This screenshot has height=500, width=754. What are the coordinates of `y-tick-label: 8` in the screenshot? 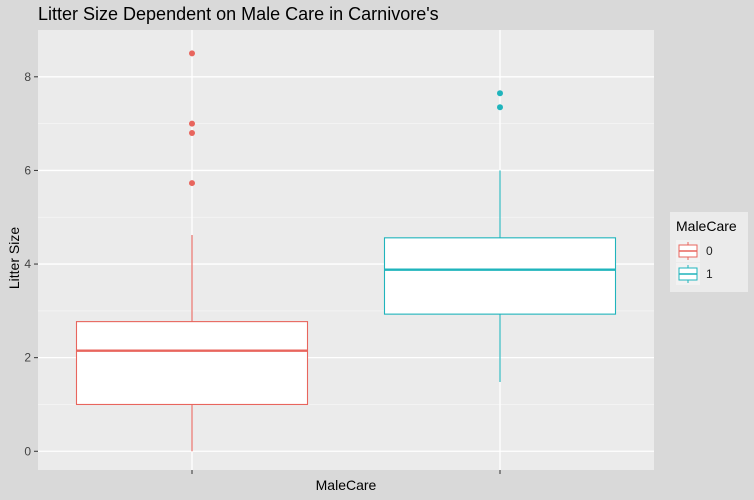 It's located at (27, 77).